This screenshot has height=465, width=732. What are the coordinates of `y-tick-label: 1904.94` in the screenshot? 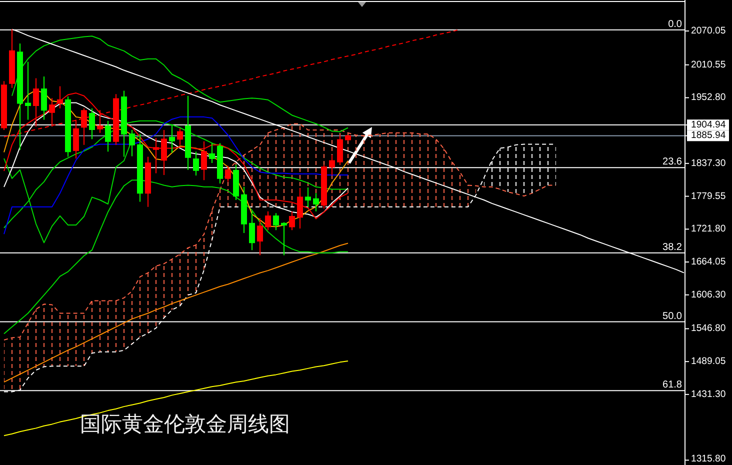 It's located at (708, 124).